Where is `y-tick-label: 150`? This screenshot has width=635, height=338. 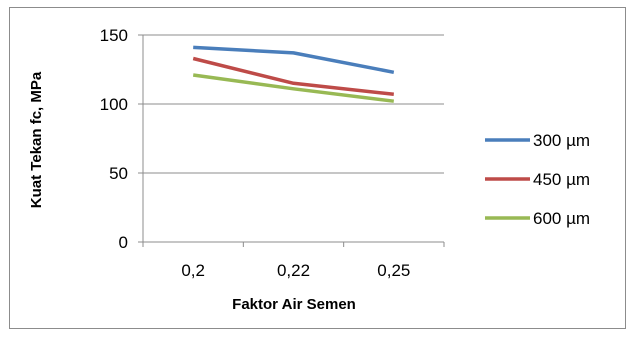 y-tick-label: 150 is located at coordinates (114, 35).